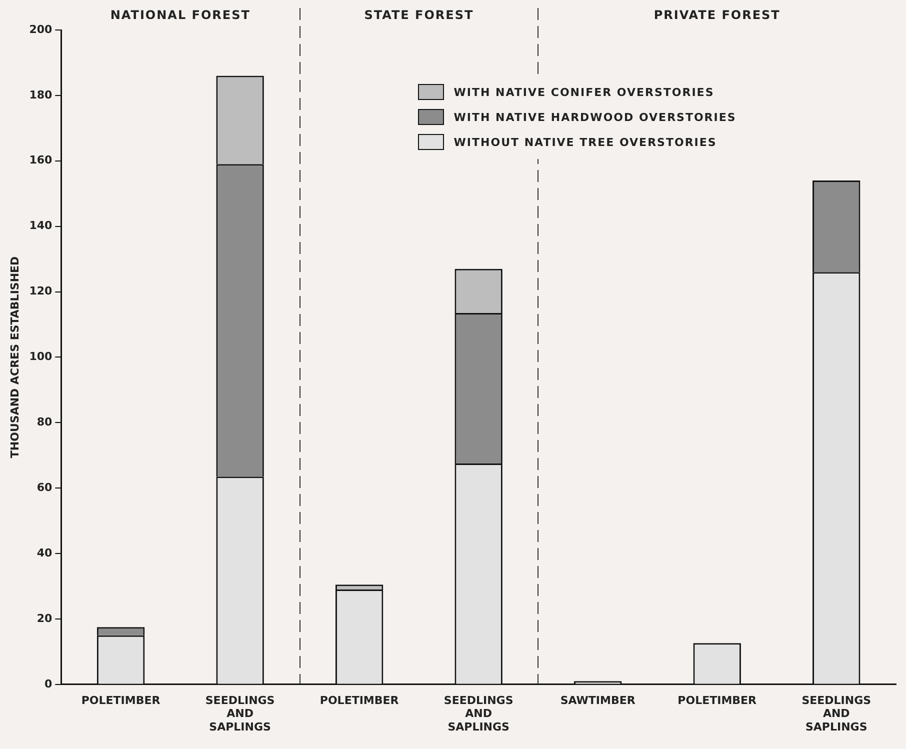 The image size is (906, 749). Describe the element at coordinates (717, 15) in the screenshot. I see `text: PRIVATE FOREST` at that location.